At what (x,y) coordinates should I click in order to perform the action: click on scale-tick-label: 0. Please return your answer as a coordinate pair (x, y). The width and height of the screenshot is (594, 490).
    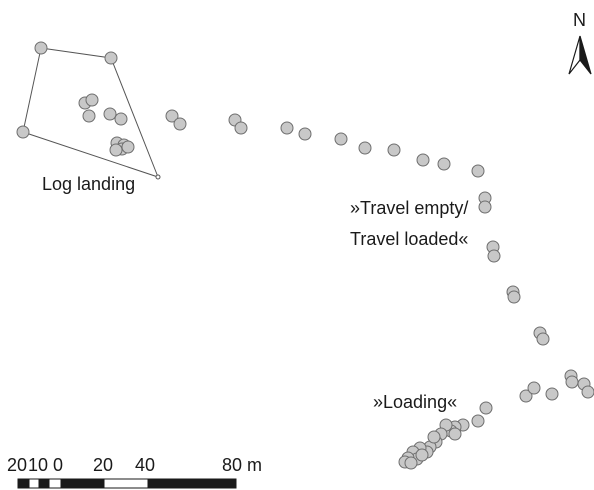
    Looking at the image, I should click on (58, 465).